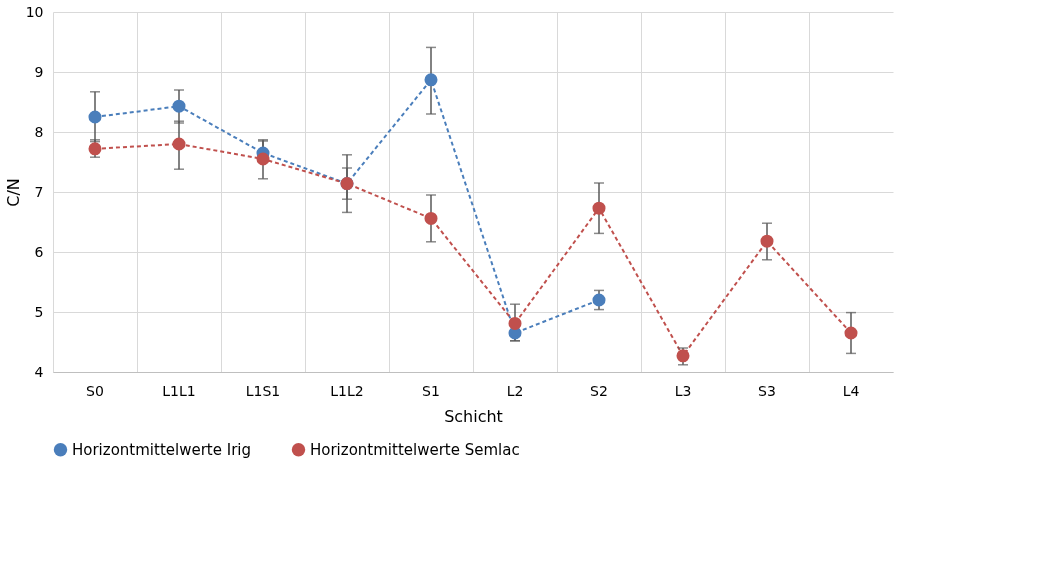 Image resolution: width=1040 pixels, height=579 pixels. What do you see at coordinates (683, 390) in the screenshot?
I see `x-tick-label: L3` at bounding box center [683, 390].